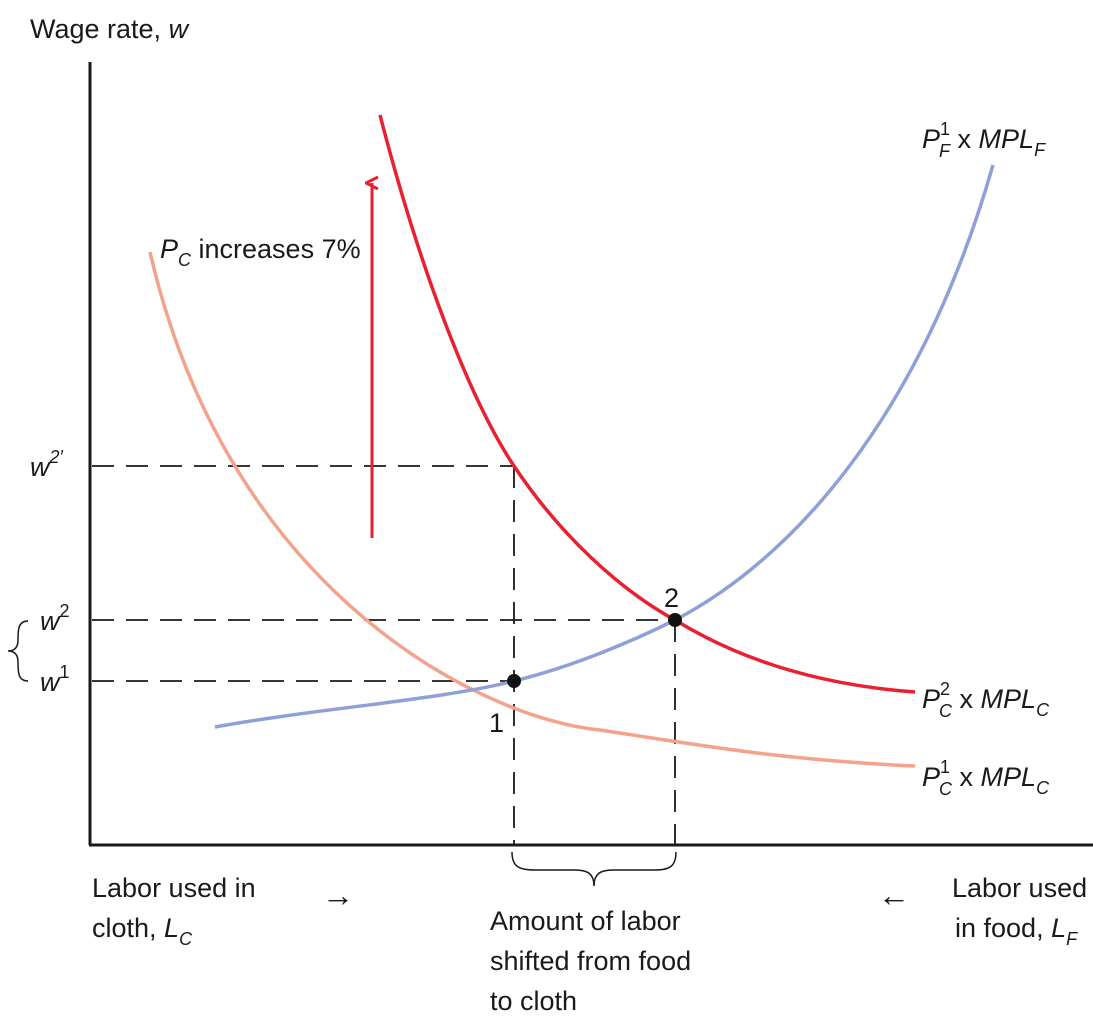  What do you see at coordinates (533, 1001) in the screenshot?
I see `shift-label-line3: to cloth` at bounding box center [533, 1001].